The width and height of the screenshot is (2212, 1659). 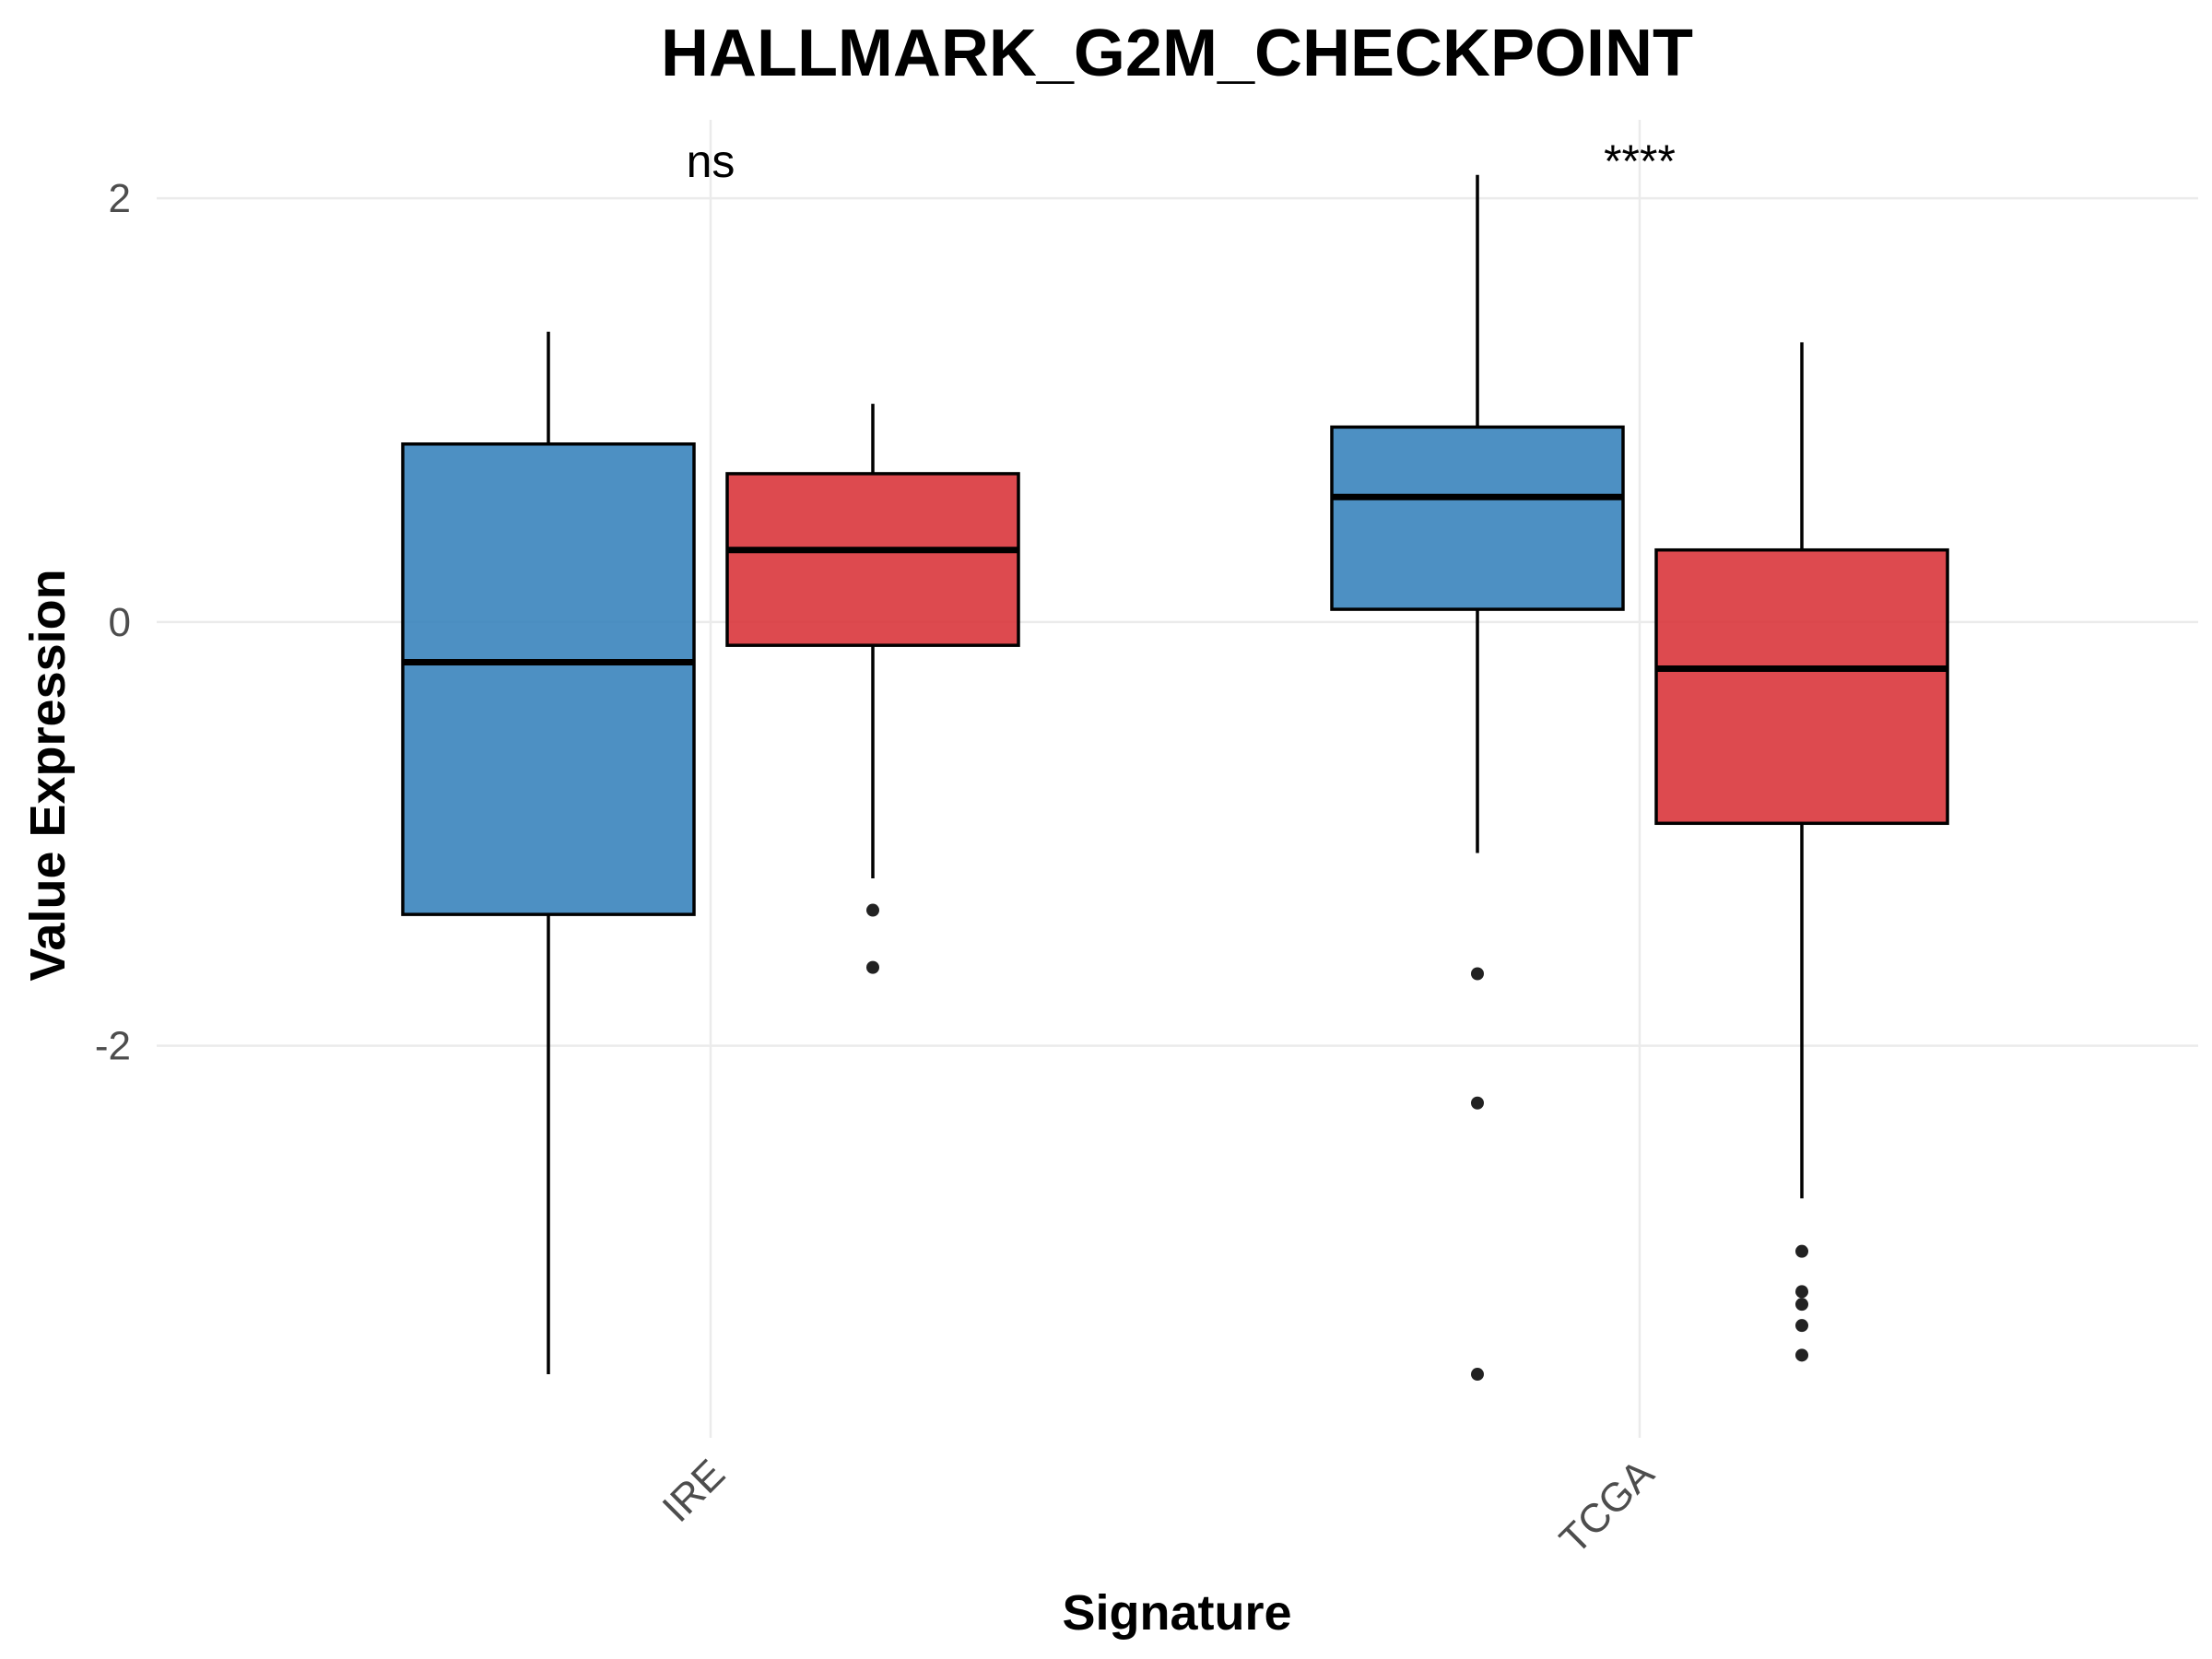 I want to click on y-axis-title: Value Expression, so click(x=48, y=775).